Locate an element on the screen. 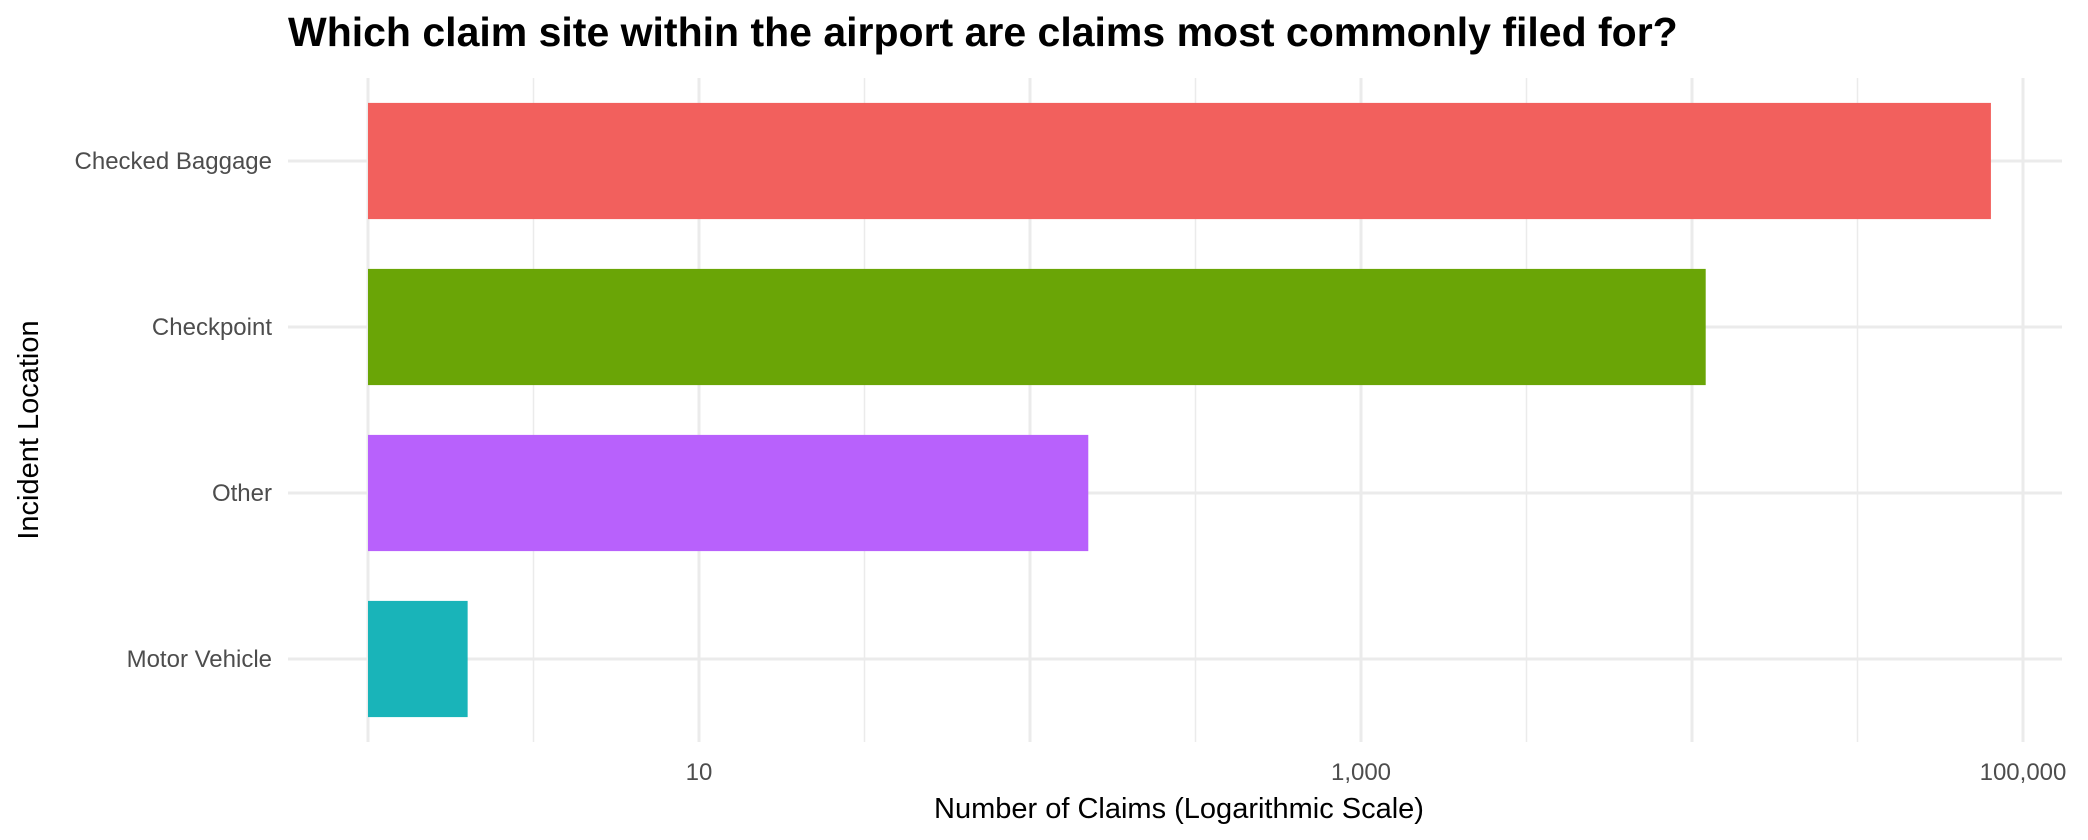 The height and width of the screenshot is (840, 2088). y-axis-title: Incident Location is located at coordinates (29, 429).